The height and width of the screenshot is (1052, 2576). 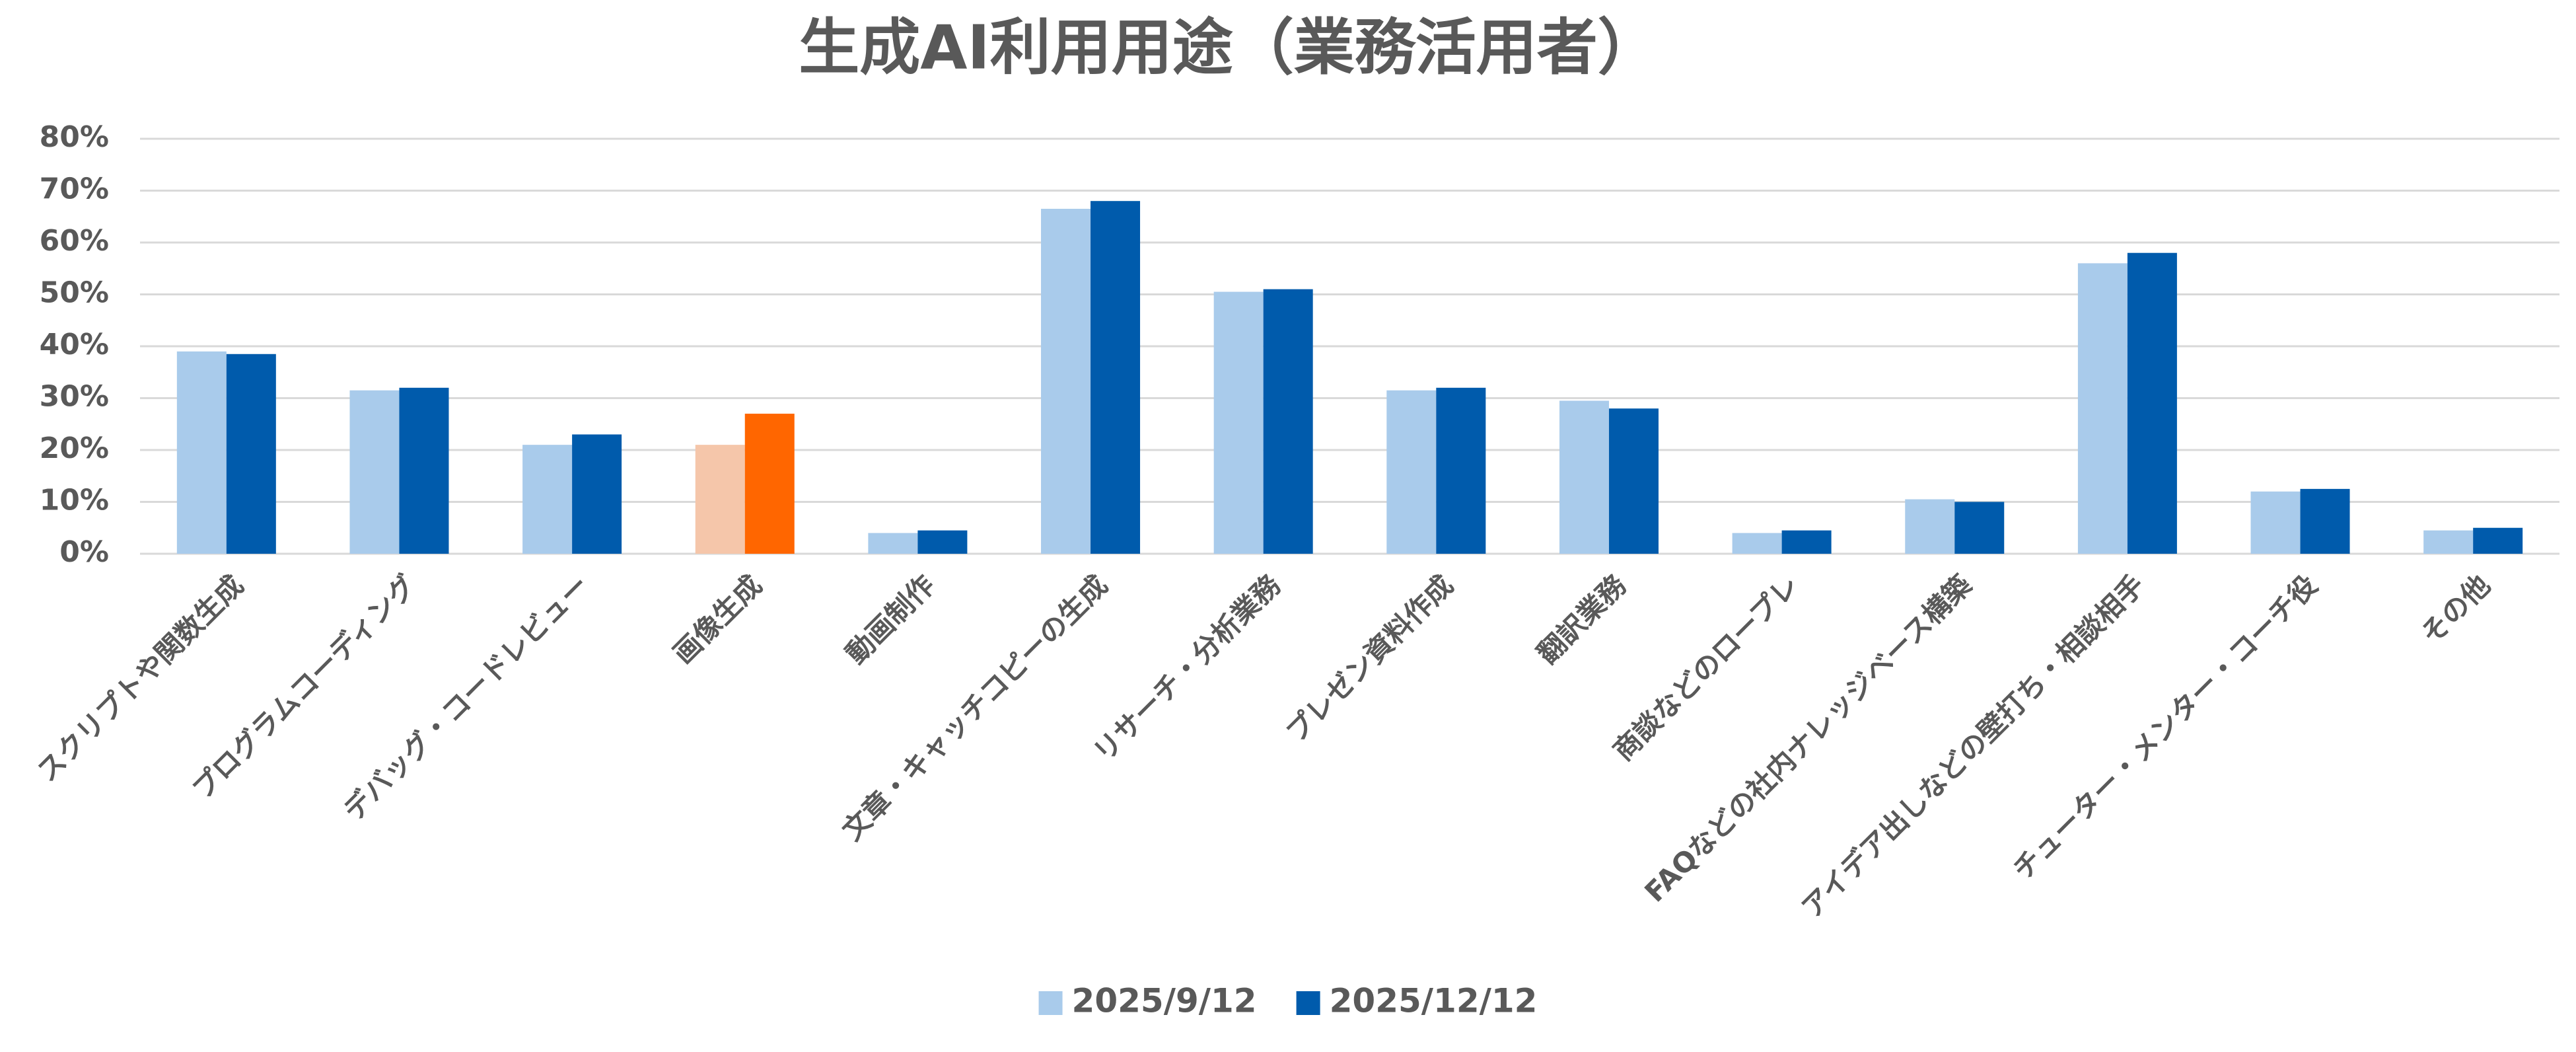 I want to click on legend-label: 2025/12/12, so click(x=1434, y=1001).